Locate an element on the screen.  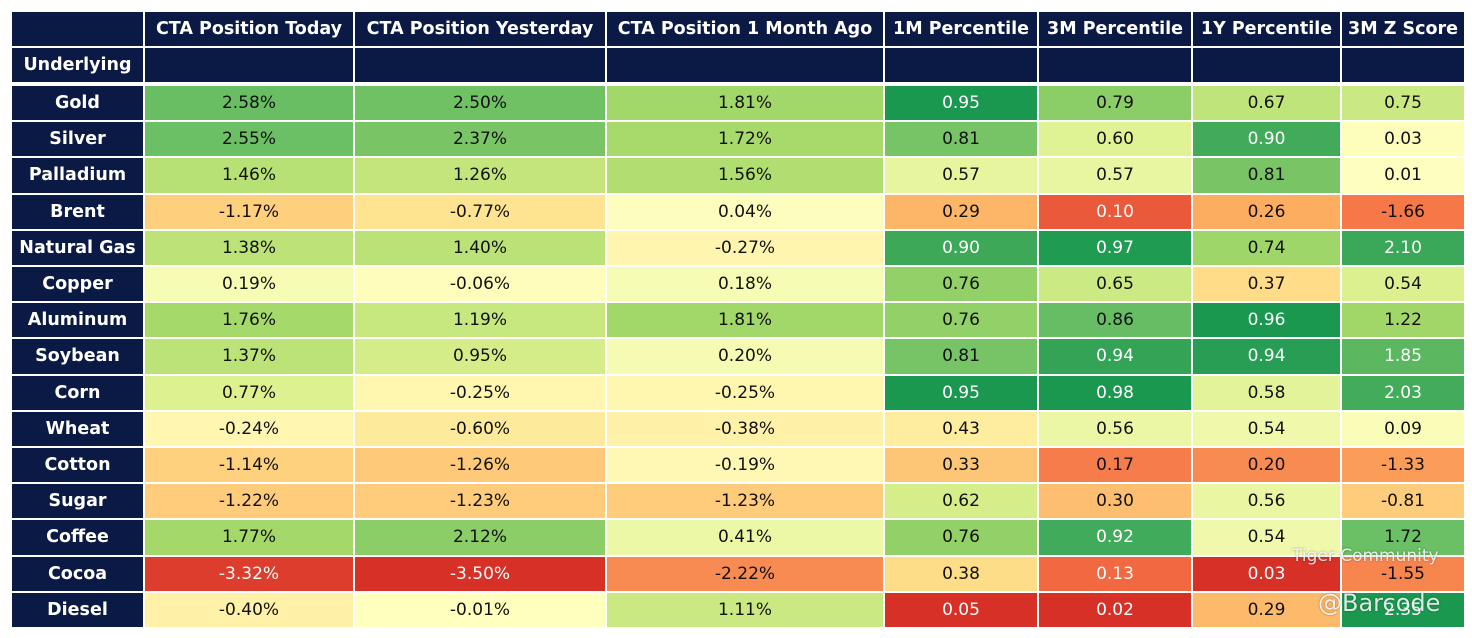
cell: 2.55% is located at coordinates (249, 139).